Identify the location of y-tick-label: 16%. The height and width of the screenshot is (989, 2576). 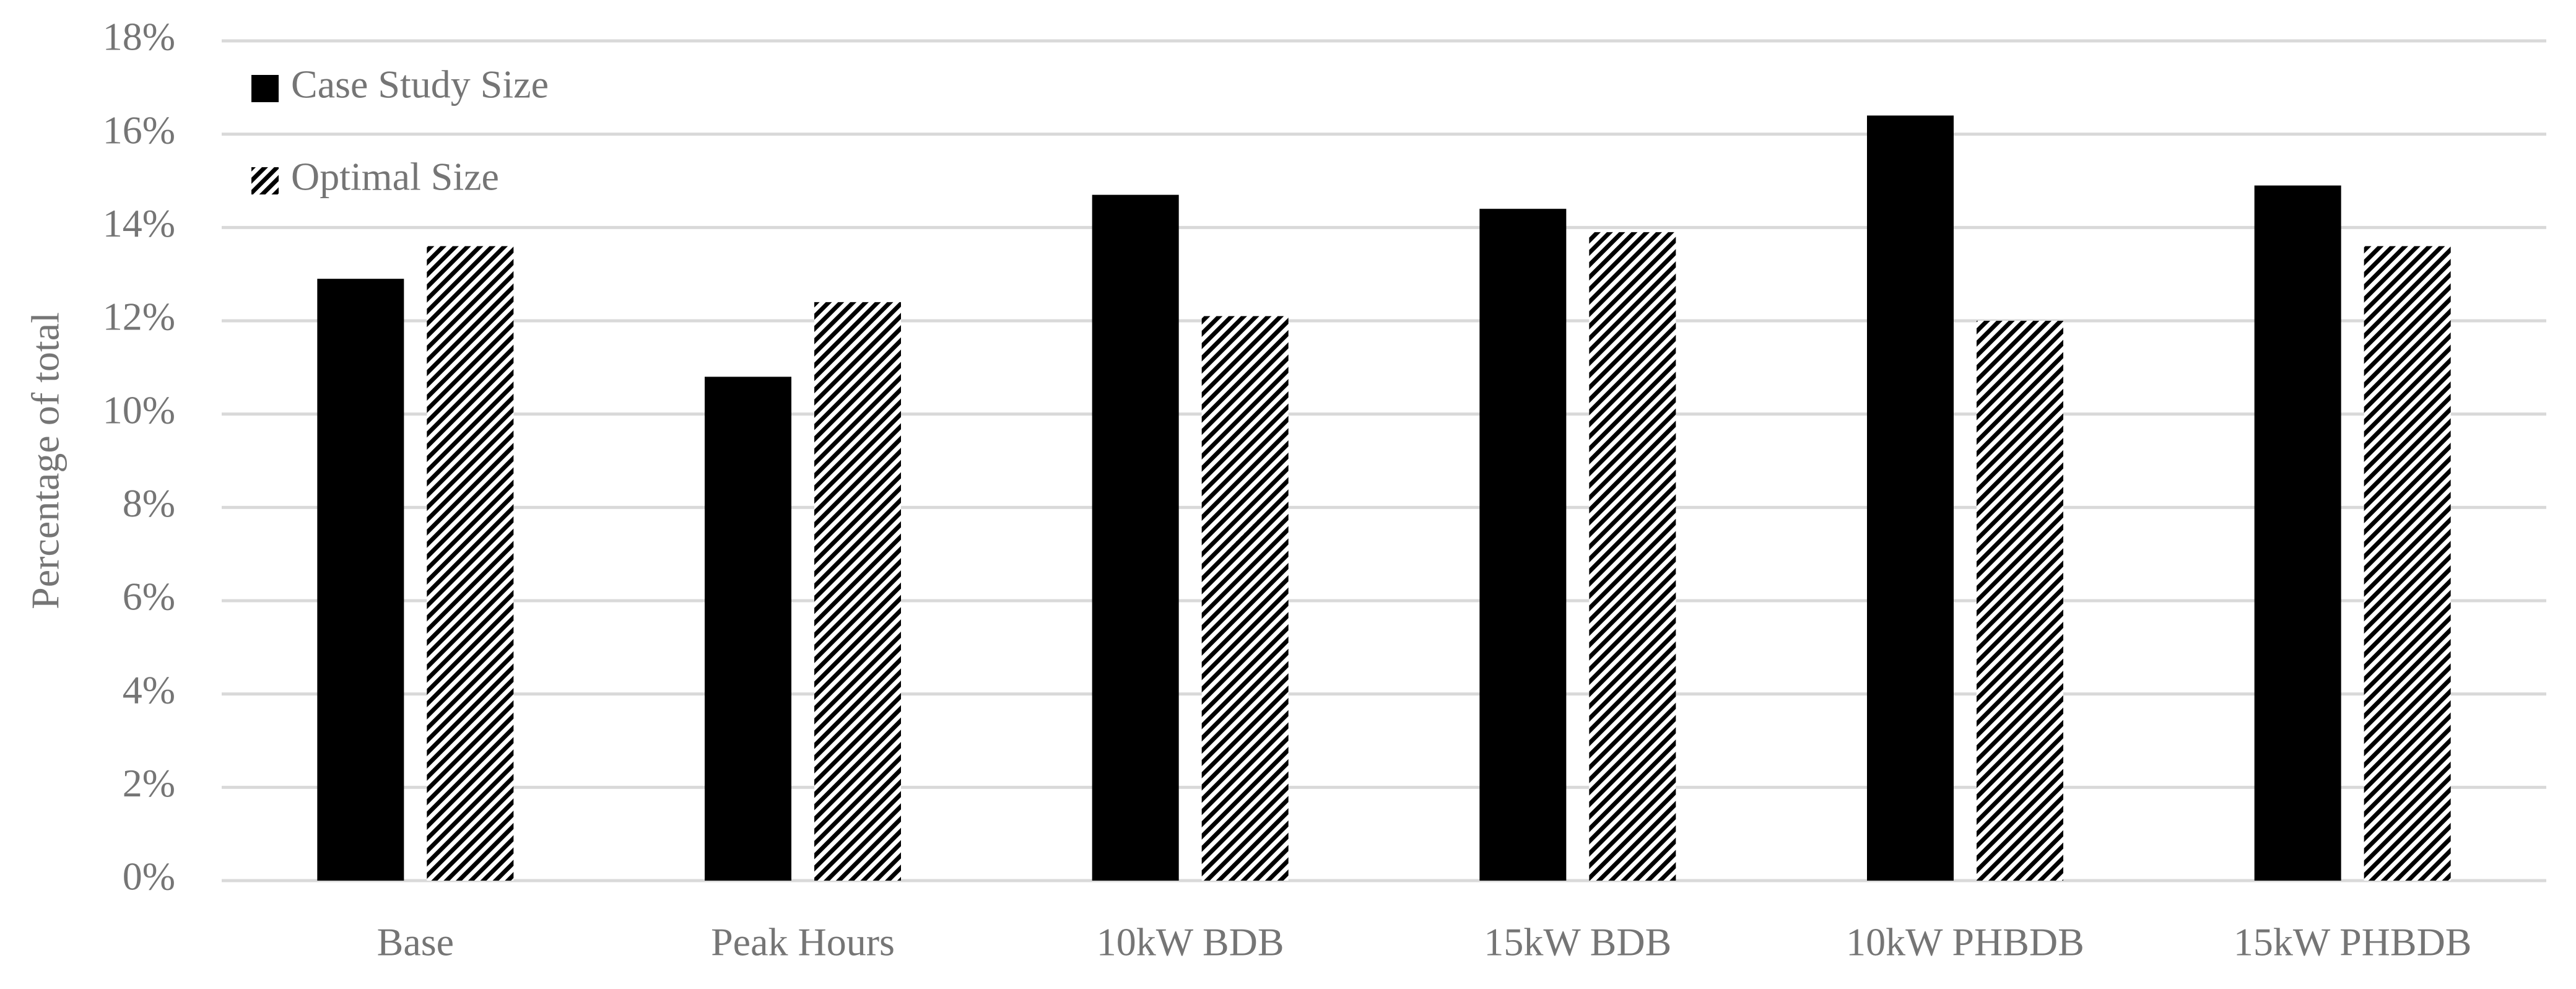
(139, 130).